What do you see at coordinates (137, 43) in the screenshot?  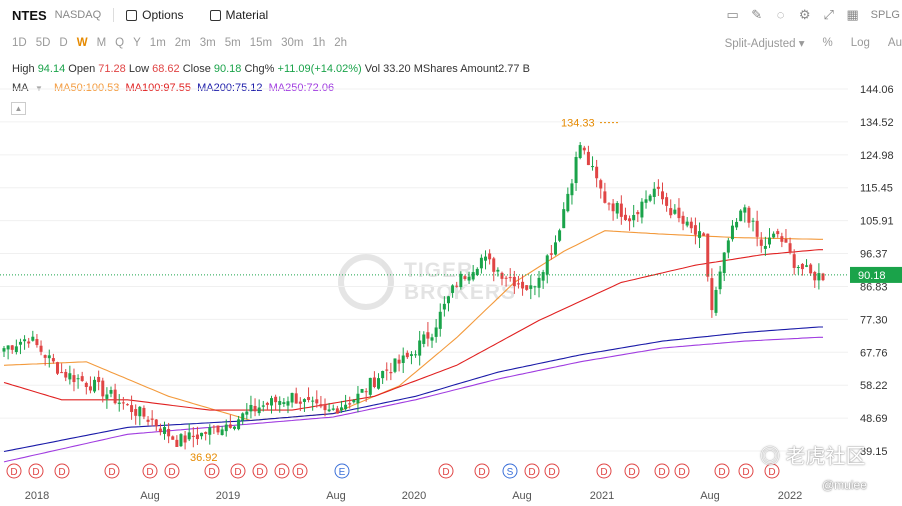 I see `period-tab: Y` at bounding box center [137, 43].